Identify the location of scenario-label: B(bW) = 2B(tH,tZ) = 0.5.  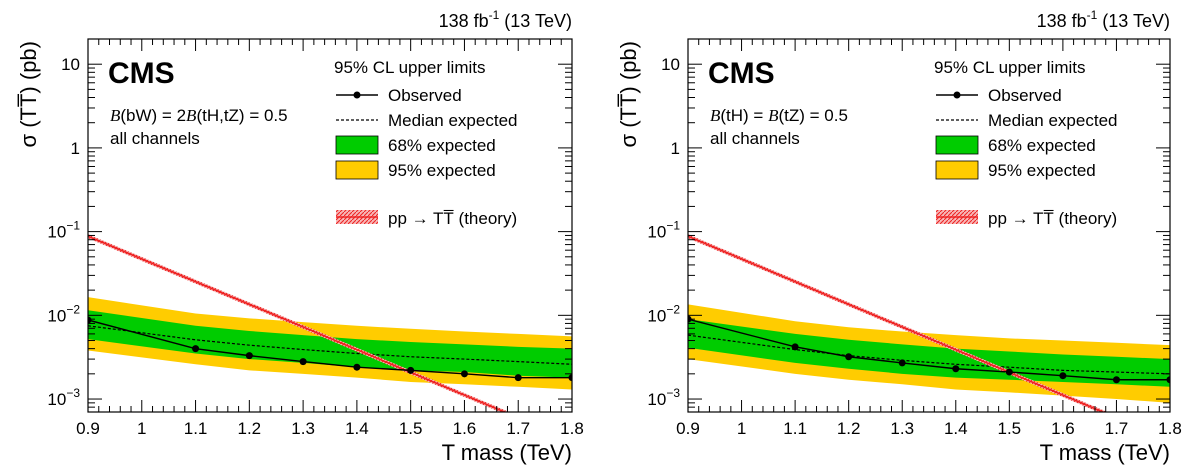
(199, 115).